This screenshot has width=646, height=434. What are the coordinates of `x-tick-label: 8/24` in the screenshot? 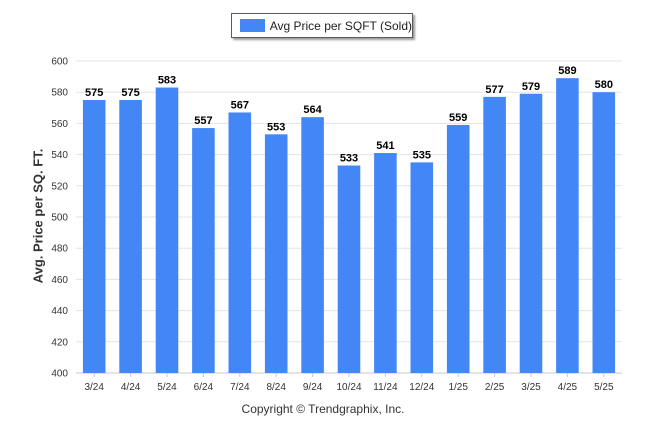 It's located at (276, 387).